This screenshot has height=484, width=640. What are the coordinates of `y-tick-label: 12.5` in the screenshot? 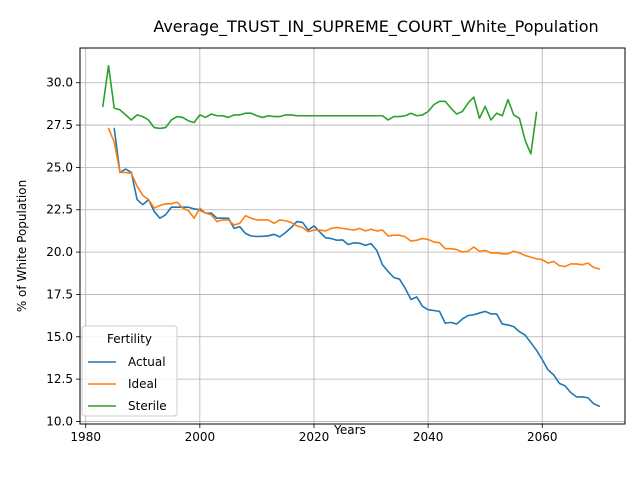 It's located at (59, 379).